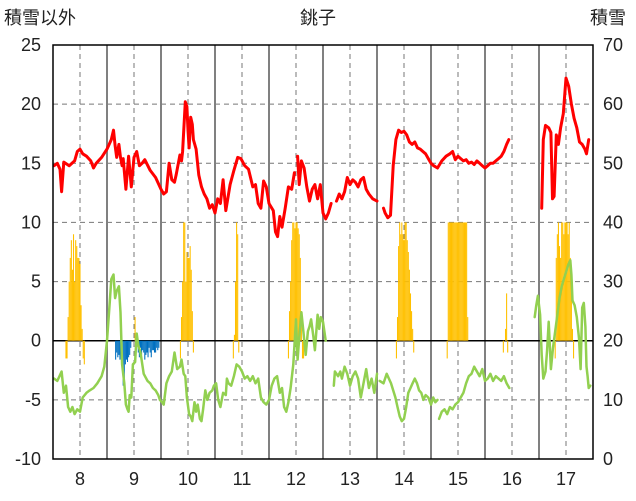  What do you see at coordinates (318, 18) in the screenshot?
I see `chart-title: 銚子` at bounding box center [318, 18].